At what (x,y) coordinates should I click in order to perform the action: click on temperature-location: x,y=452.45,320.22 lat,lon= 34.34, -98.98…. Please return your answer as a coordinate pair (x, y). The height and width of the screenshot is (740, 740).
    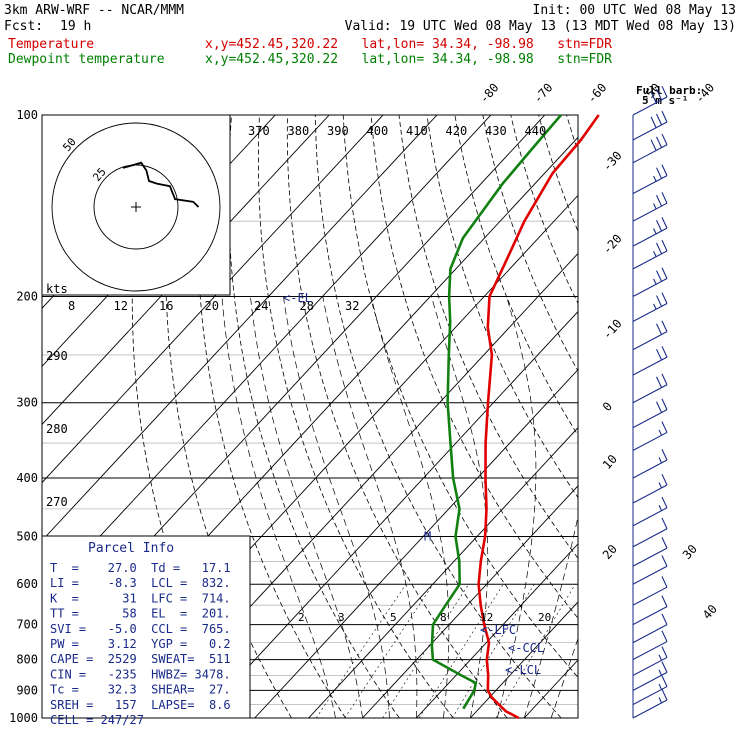
    Looking at the image, I should click on (408, 44).